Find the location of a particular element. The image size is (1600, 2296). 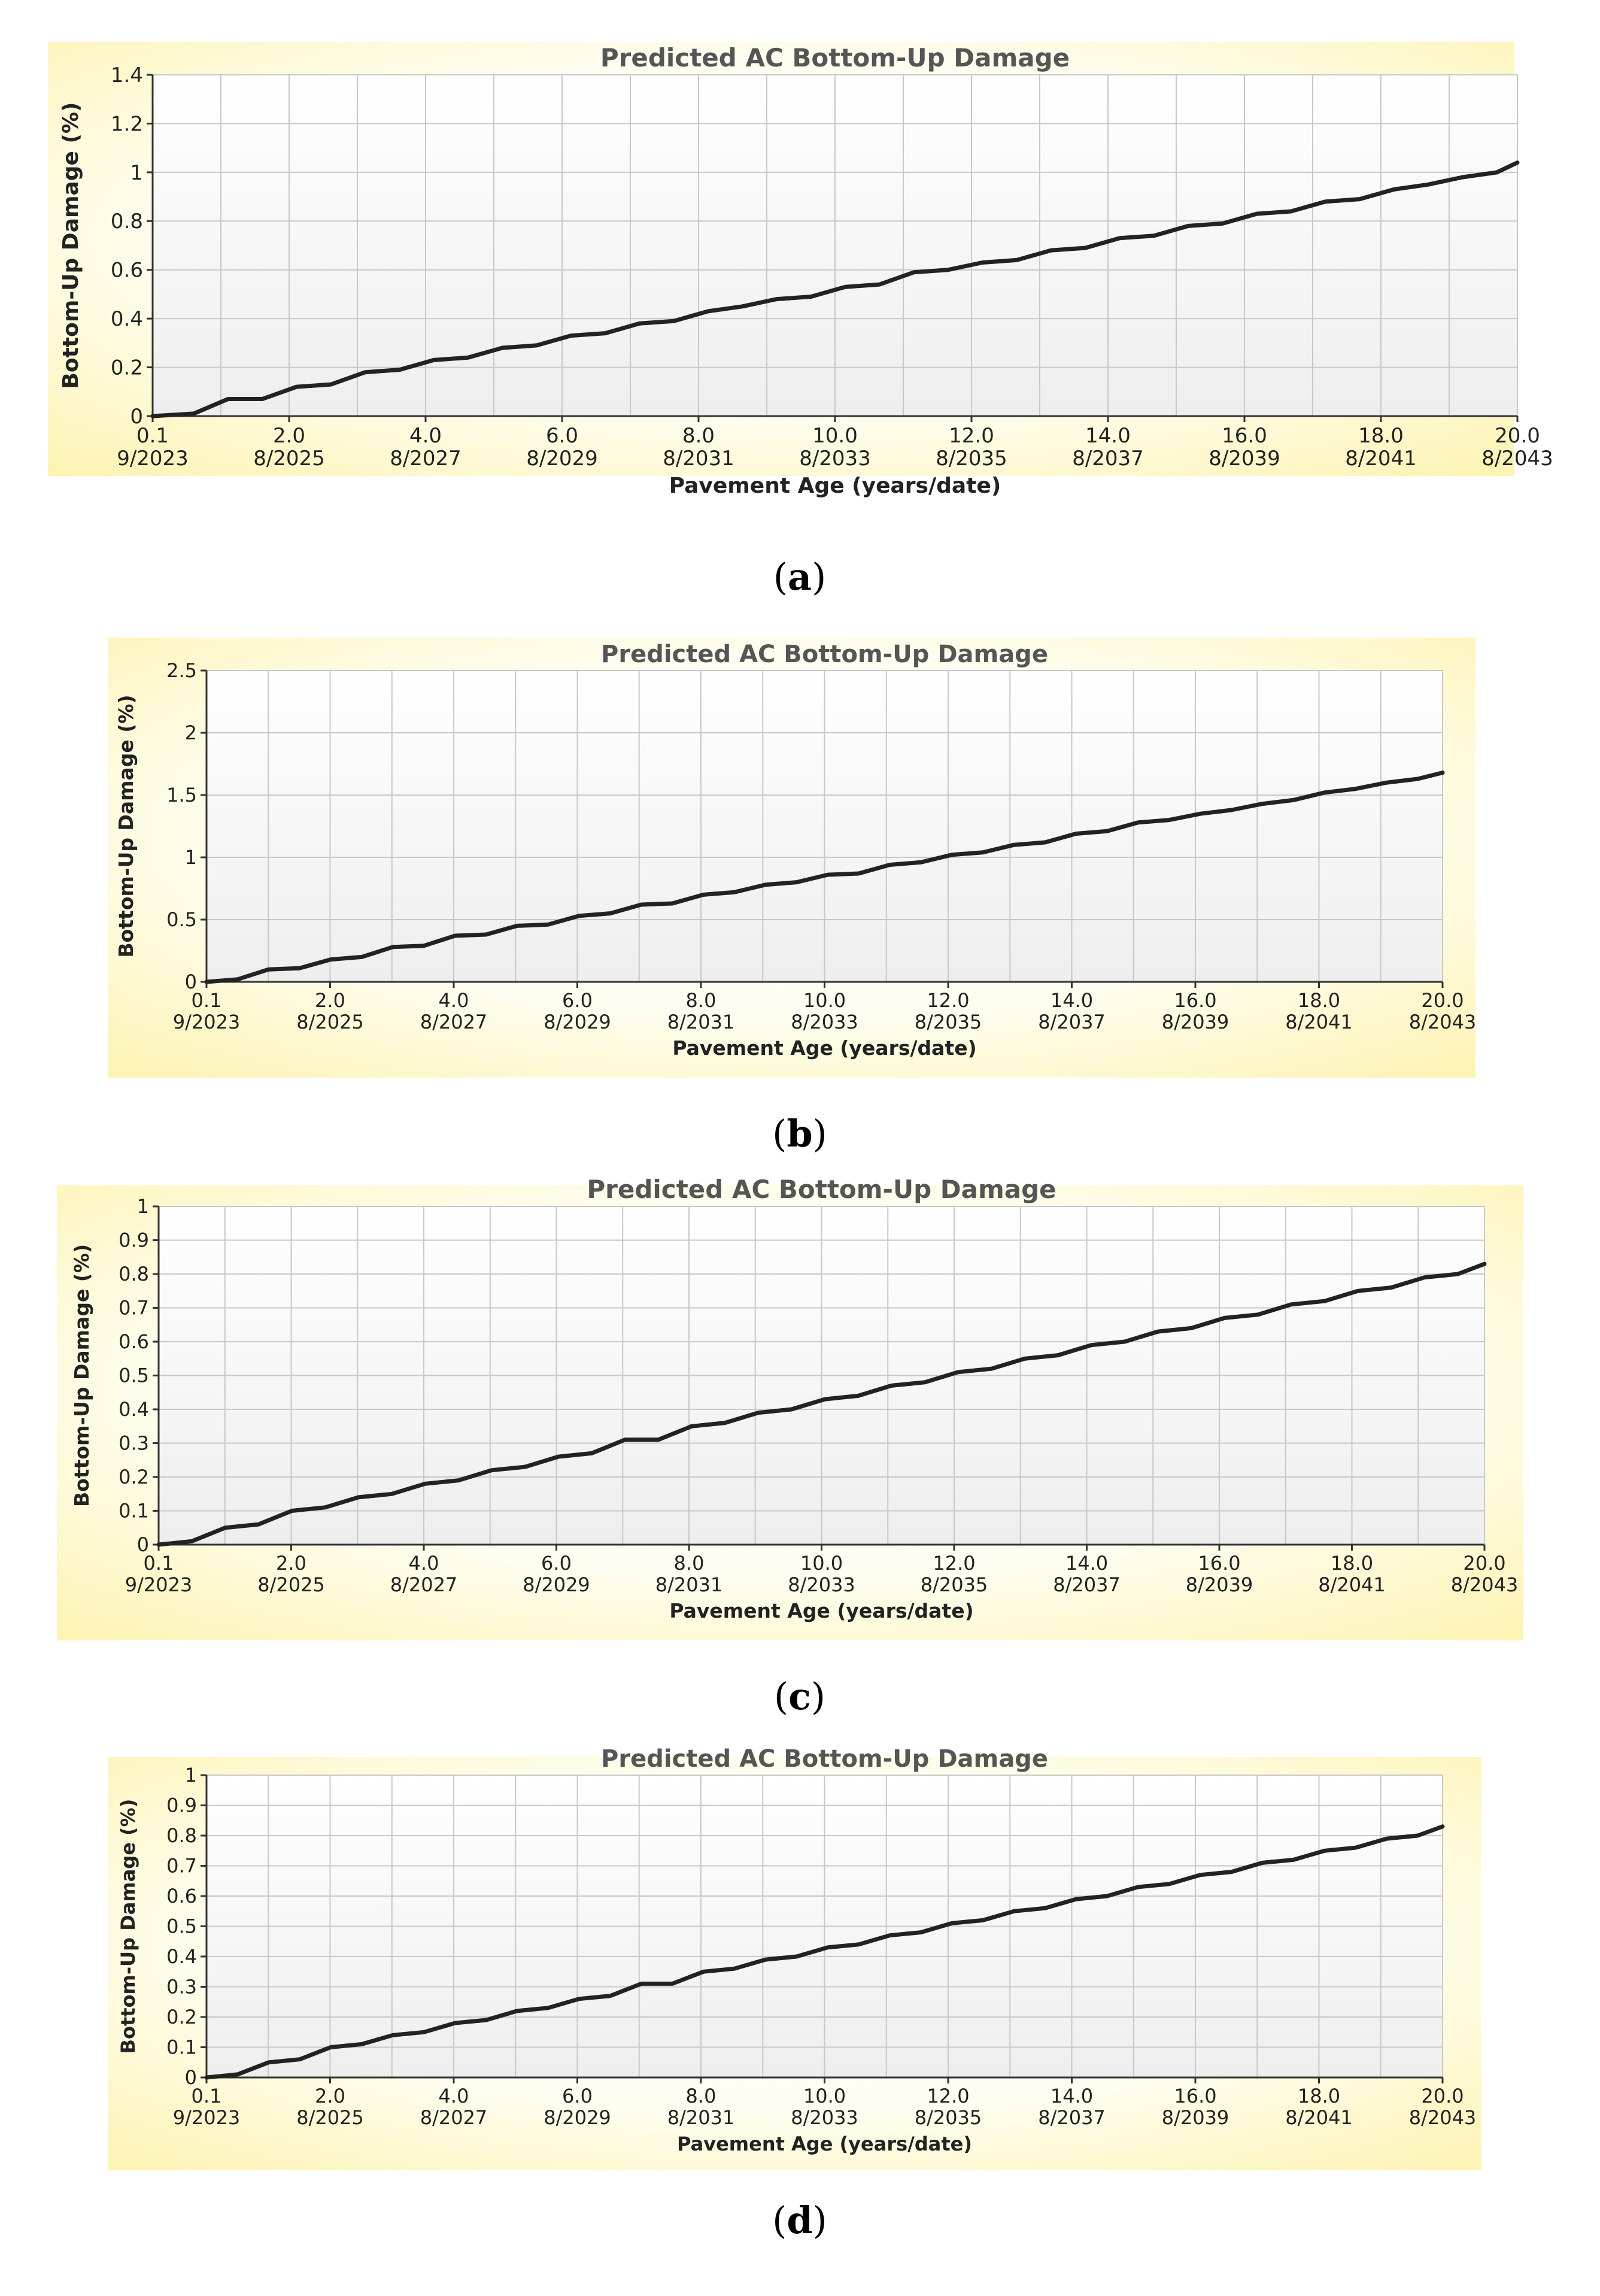

panel-caption: (d) is located at coordinates (800, 2220).